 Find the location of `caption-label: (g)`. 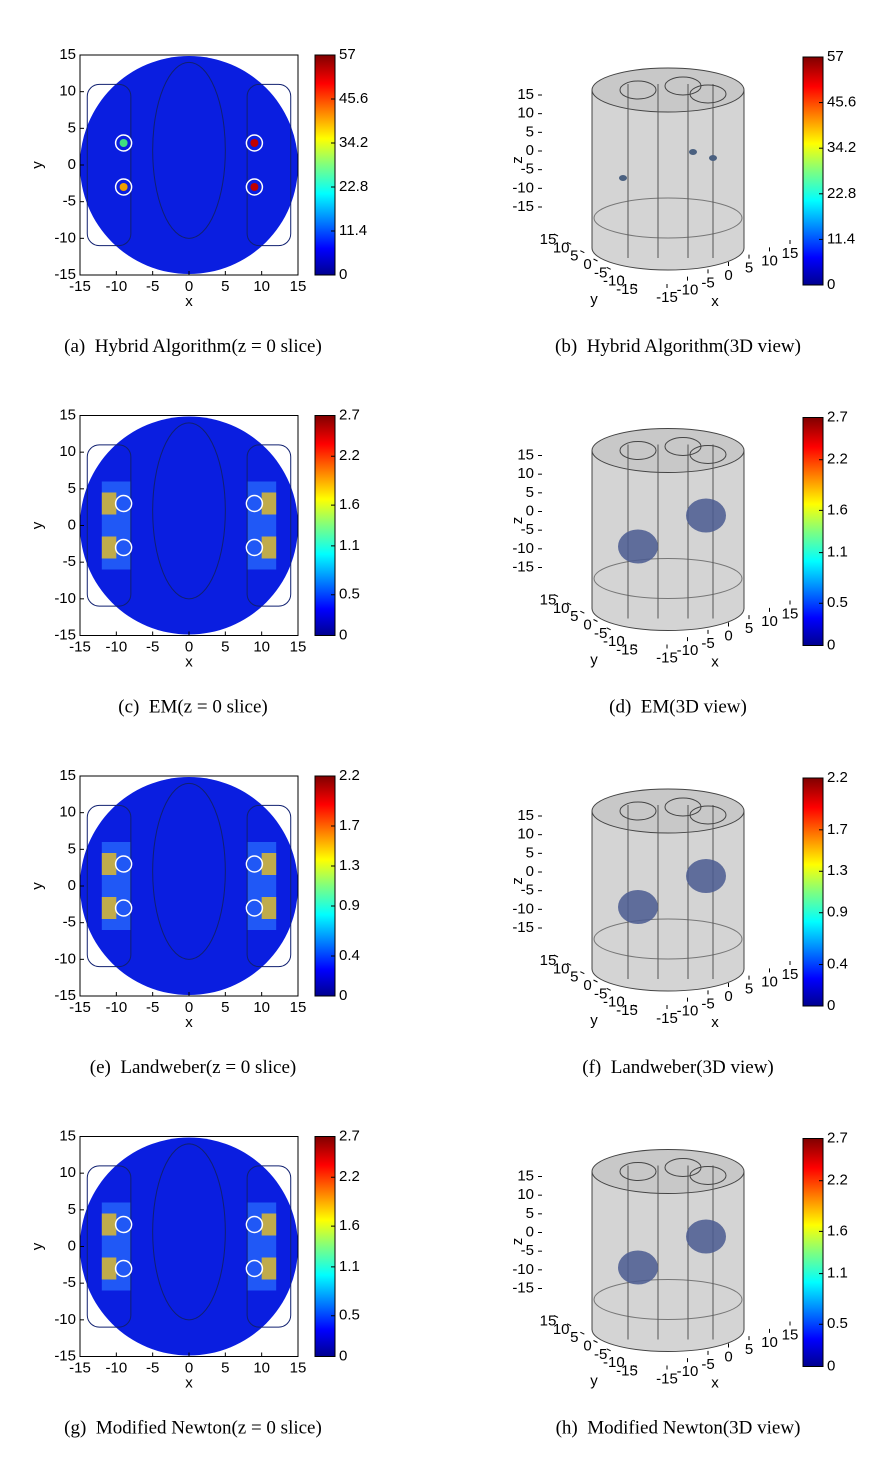

caption-label: (g) is located at coordinates (75, 1428).